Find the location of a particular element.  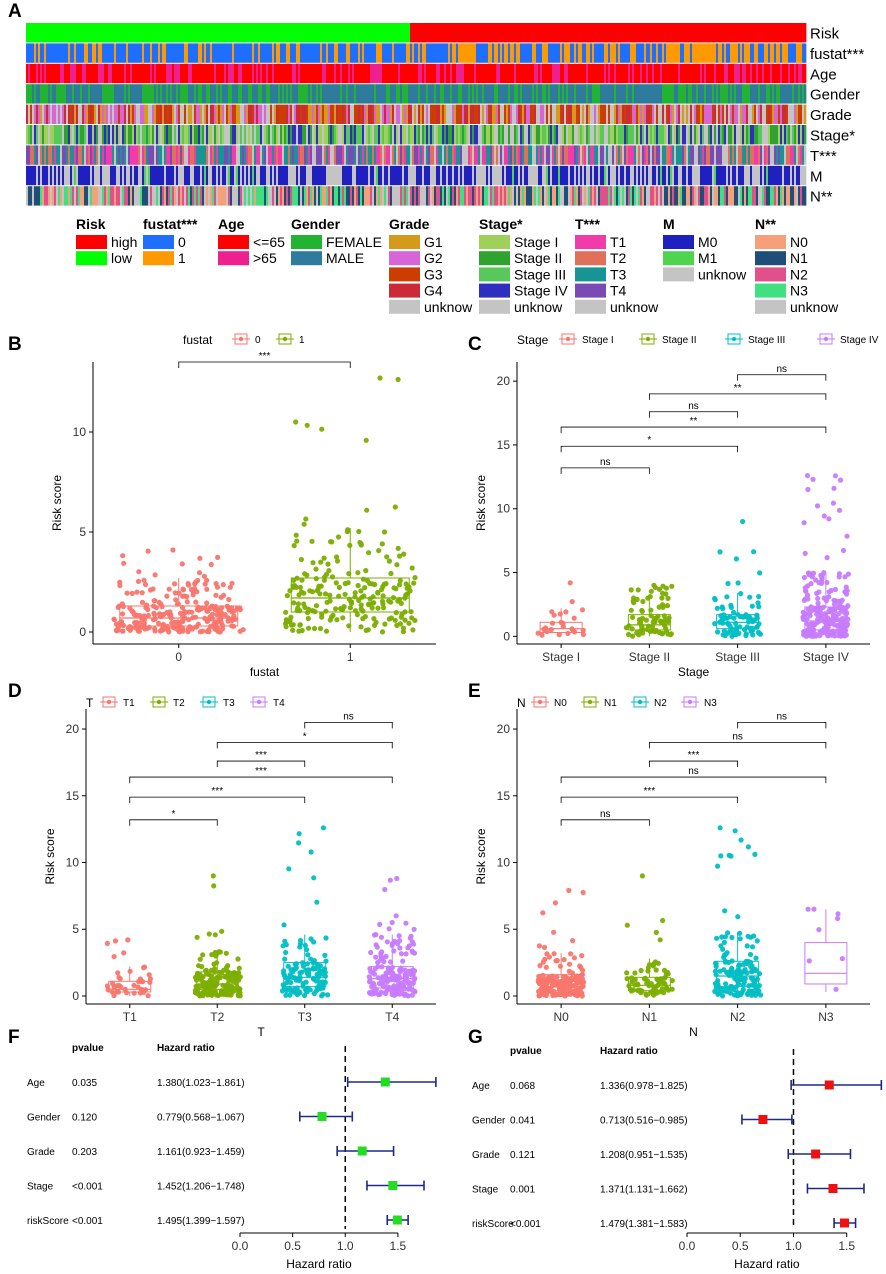

x-tick-label: N0 is located at coordinates (561, 1017).